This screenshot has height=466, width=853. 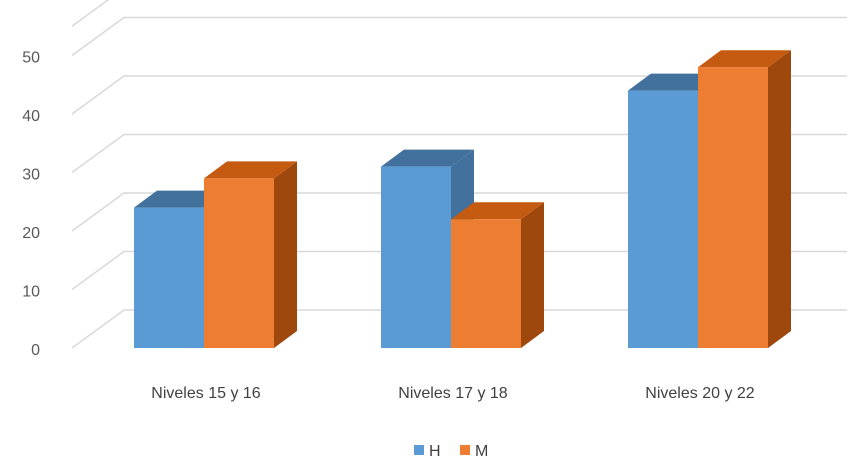 What do you see at coordinates (31, 292) in the screenshot?
I see `y-tick-label: 10` at bounding box center [31, 292].